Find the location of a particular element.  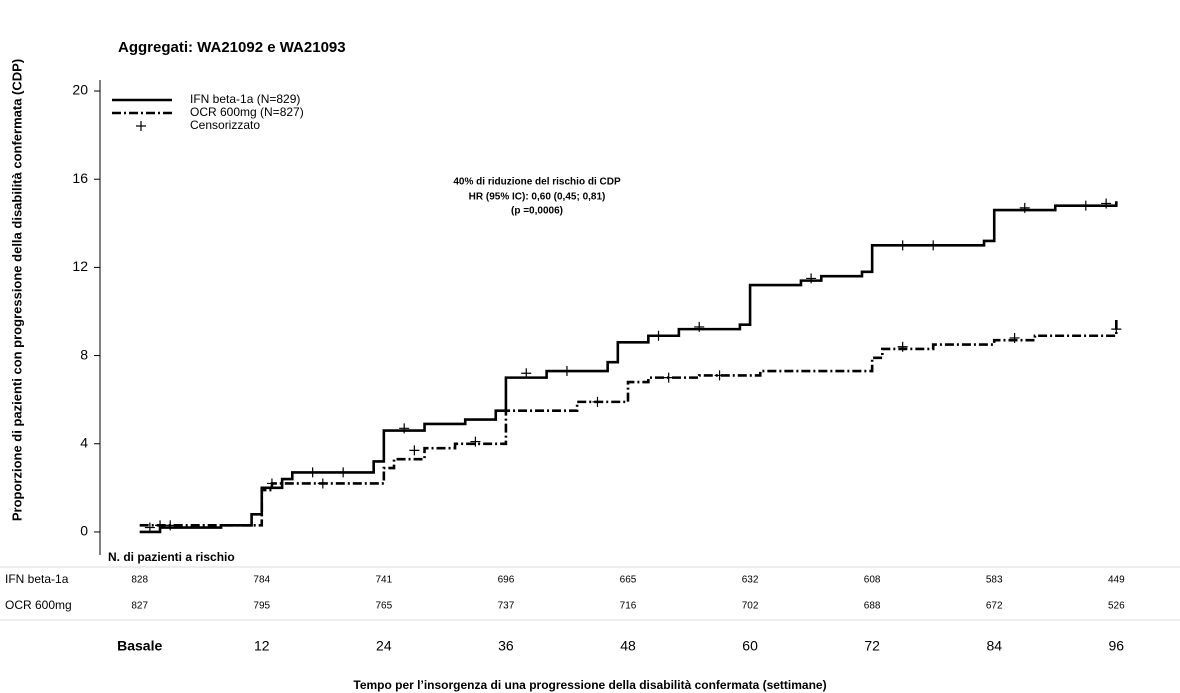

x-tick-label: 84 is located at coordinates (994, 646).